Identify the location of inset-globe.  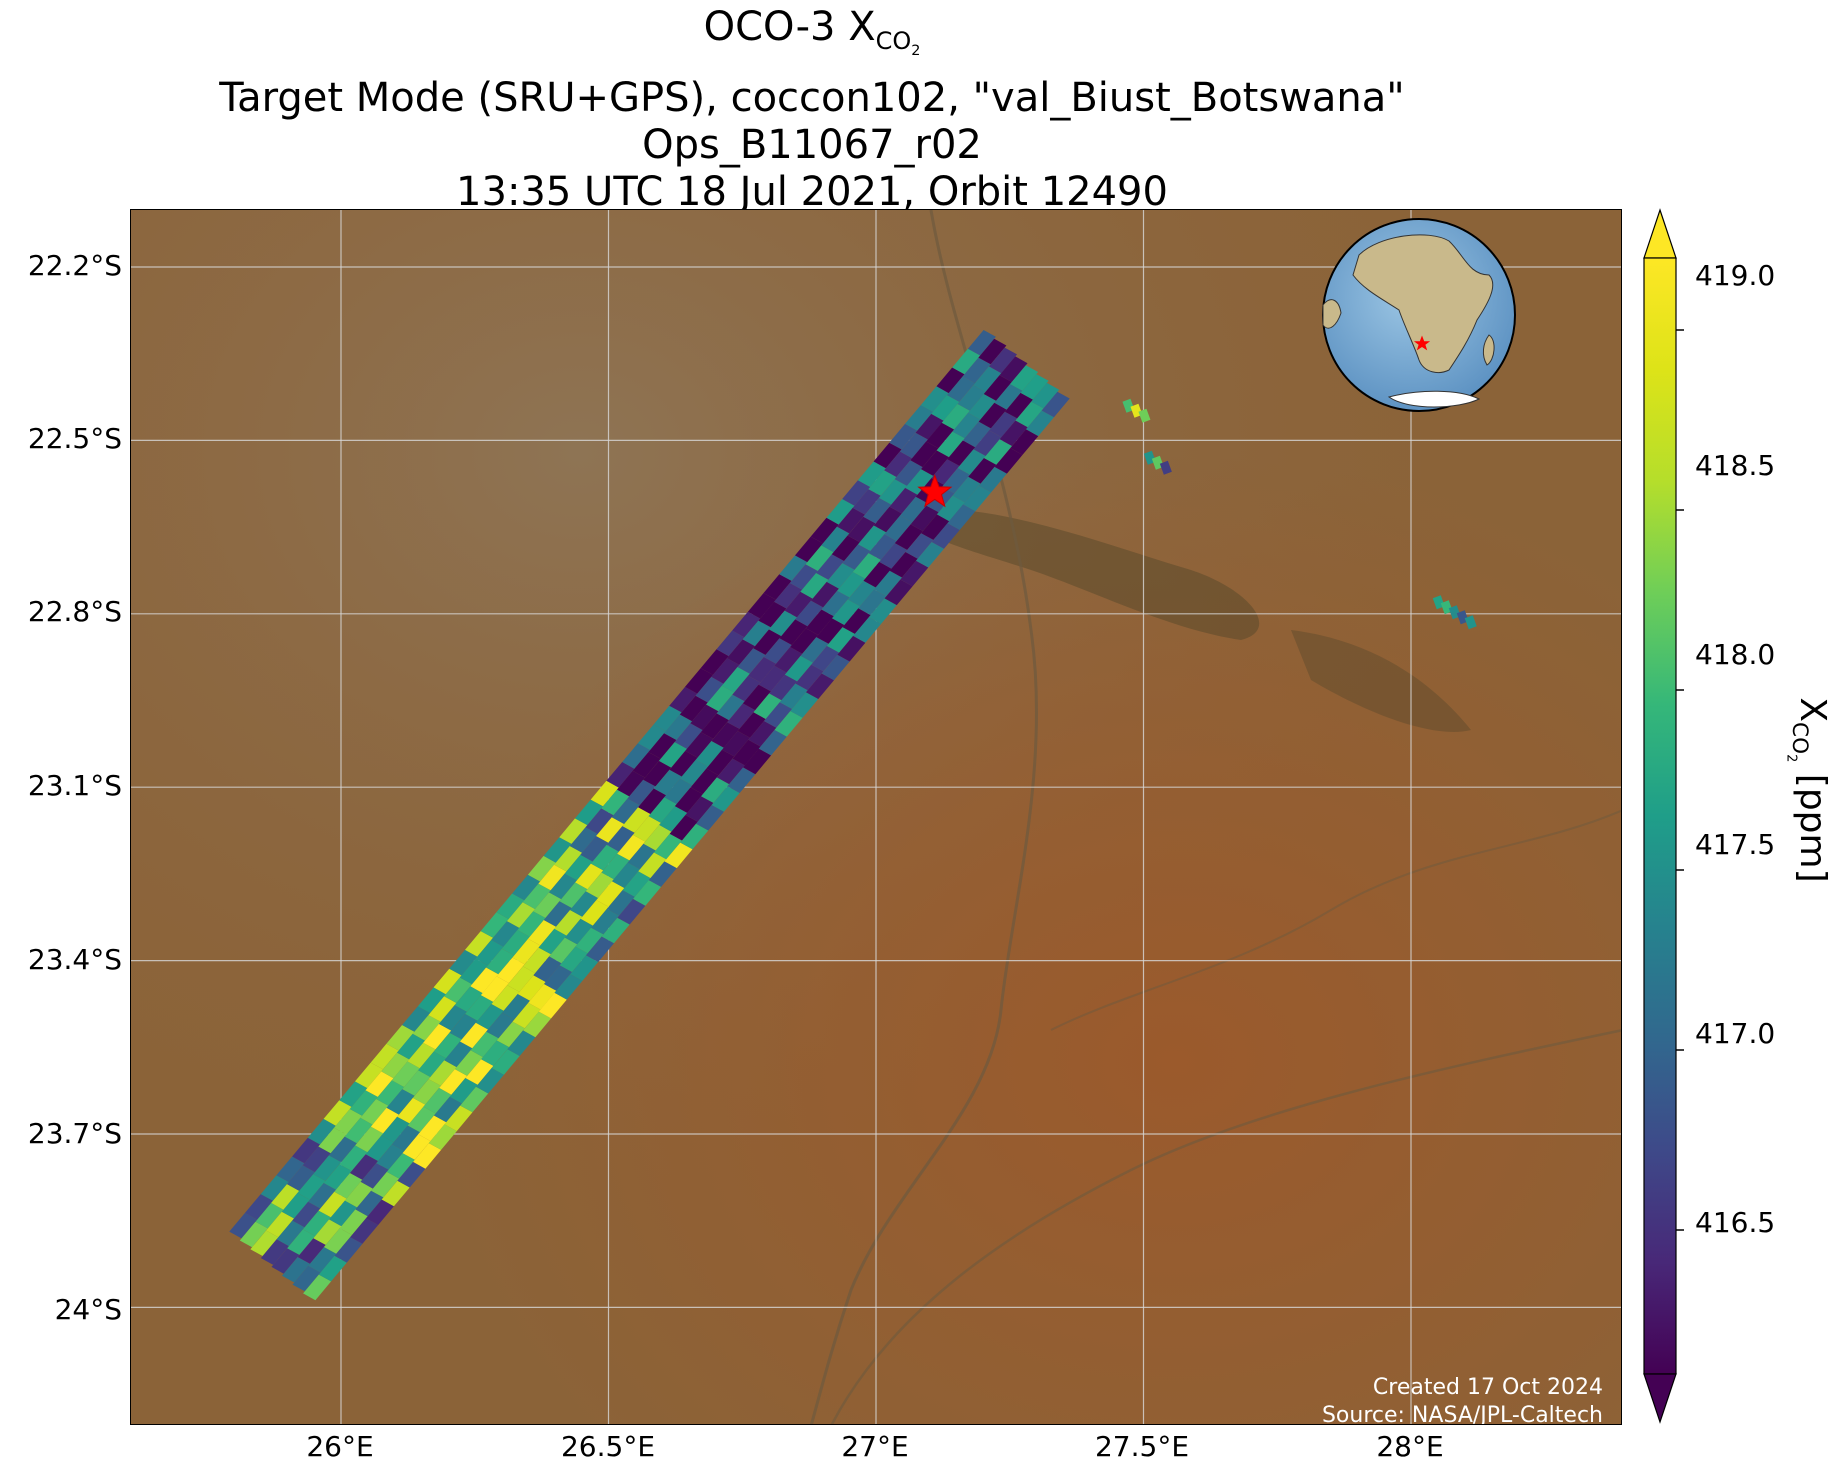
(1419, 315).